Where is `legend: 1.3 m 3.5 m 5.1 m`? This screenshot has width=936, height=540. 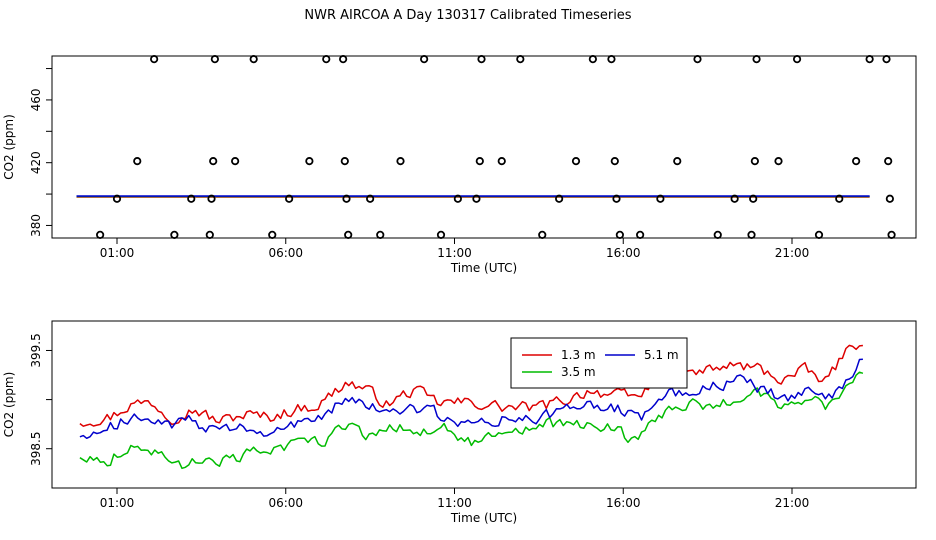 legend: 1.3 m 3.5 m 5.1 m is located at coordinates (599, 363).